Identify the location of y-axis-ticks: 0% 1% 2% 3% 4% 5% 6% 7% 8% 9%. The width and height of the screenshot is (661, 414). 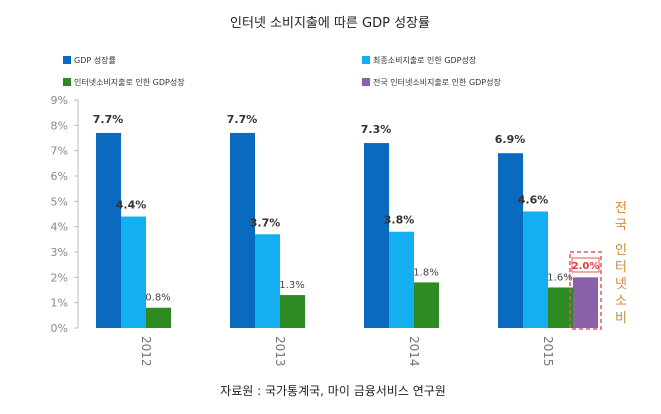
(64, 214).